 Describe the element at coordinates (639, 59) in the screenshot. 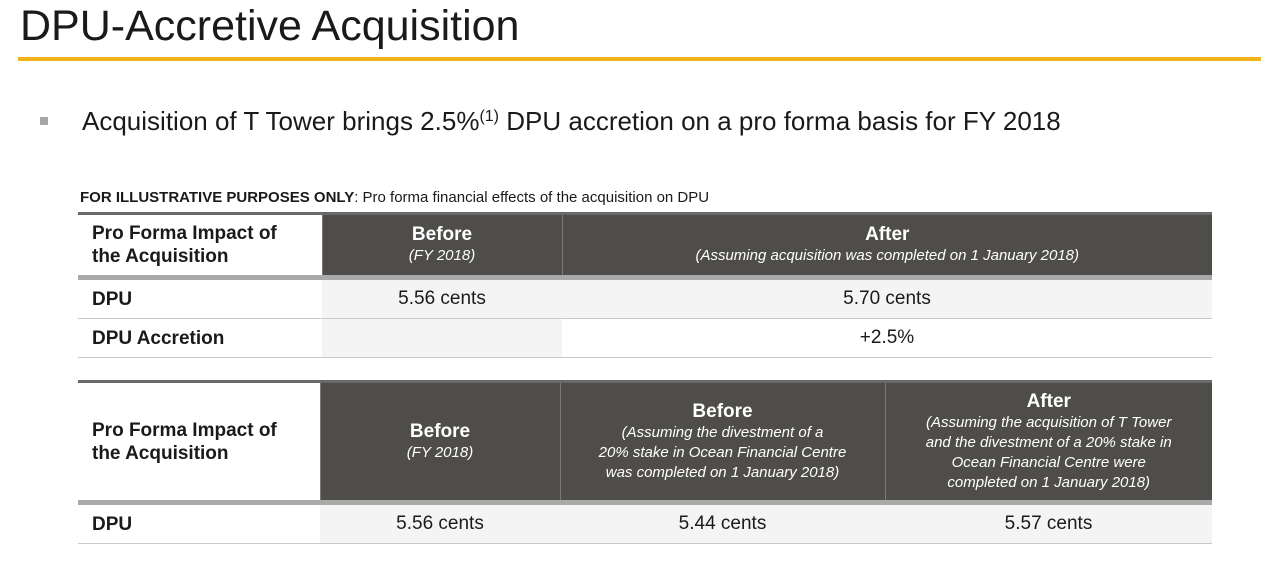

I see `title-accent-rule` at that location.